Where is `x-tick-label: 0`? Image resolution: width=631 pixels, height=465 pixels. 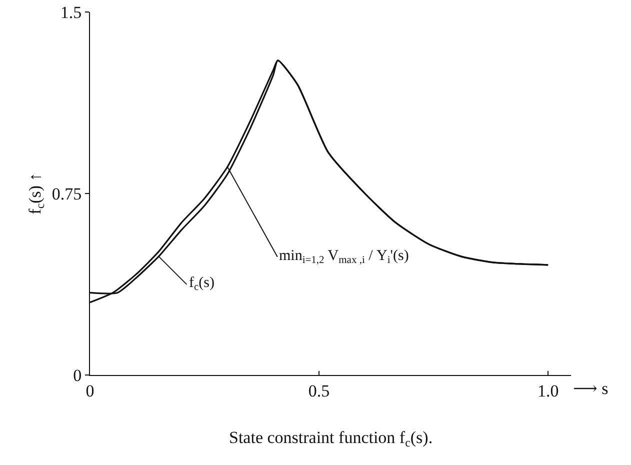 x-tick-label: 0 is located at coordinates (90, 390).